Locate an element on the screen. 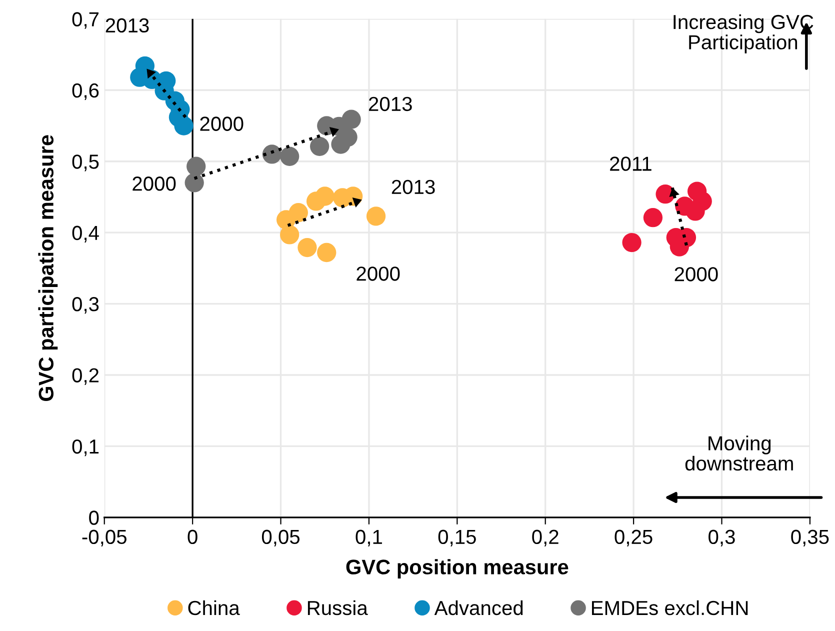 The image size is (835, 631). y-axis-title: GVC participation measure is located at coordinates (48, 268).